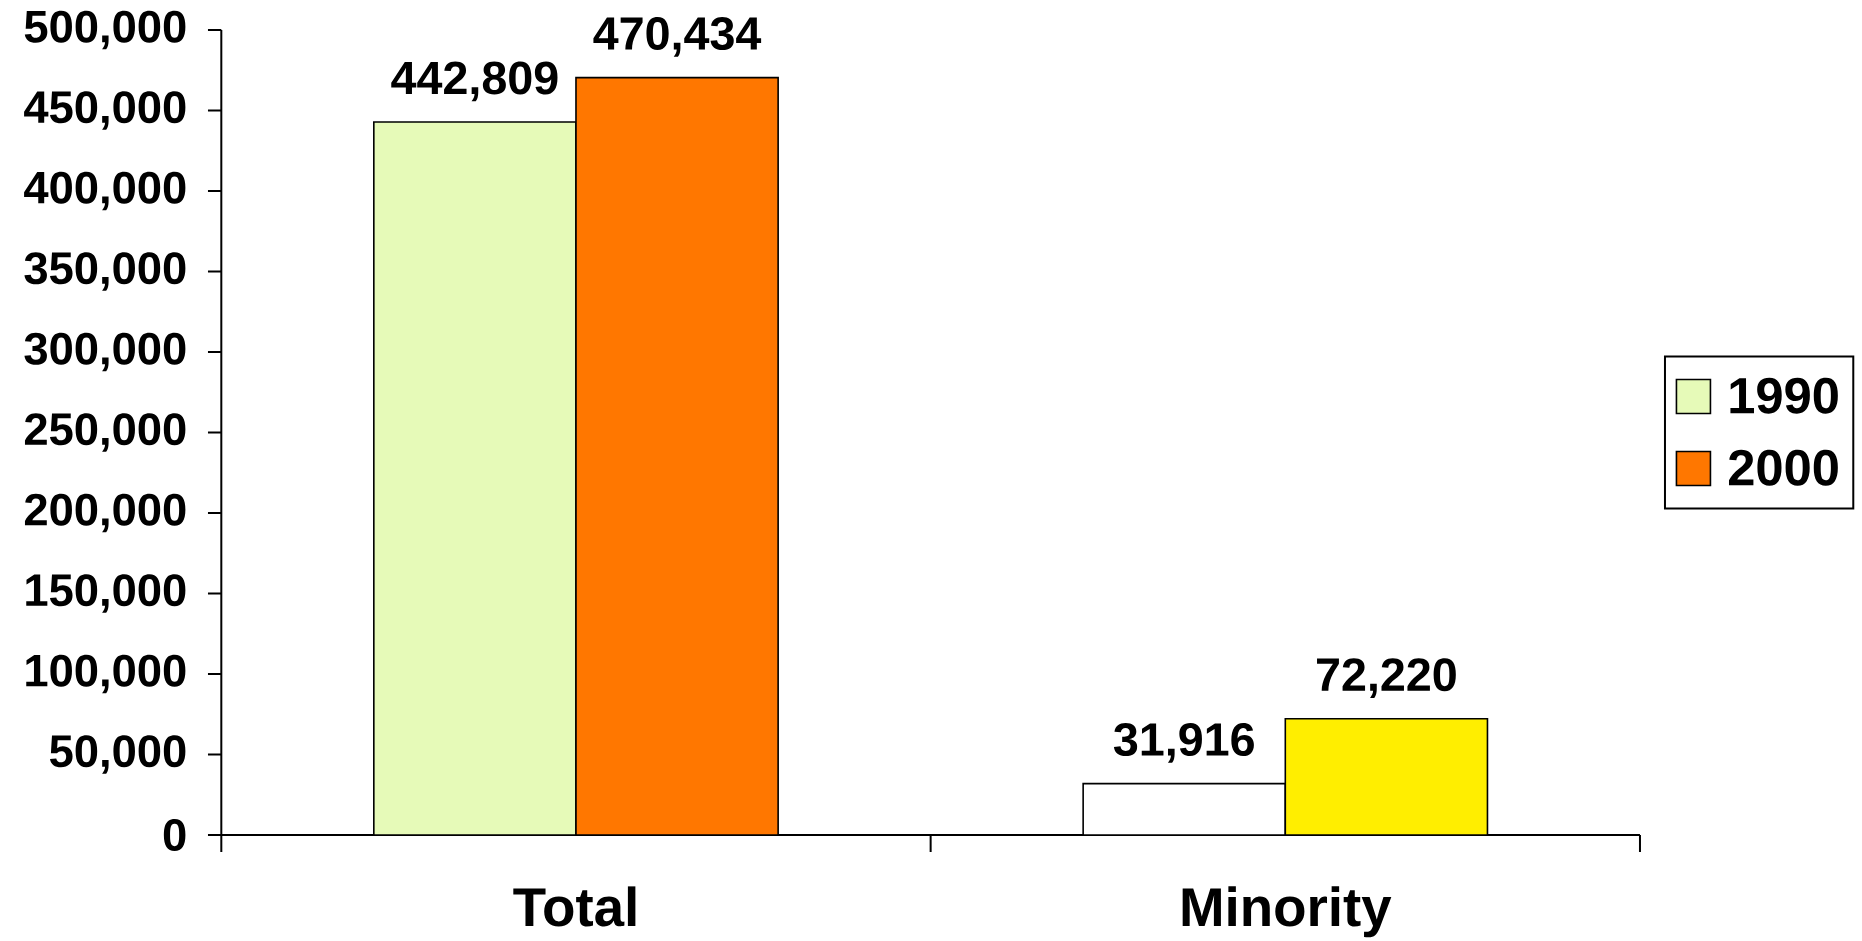  What do you see at coordinates (105, 30) in the screenshot?
I see `y-tick-label: 500,000` at bounding box center [105, 30].